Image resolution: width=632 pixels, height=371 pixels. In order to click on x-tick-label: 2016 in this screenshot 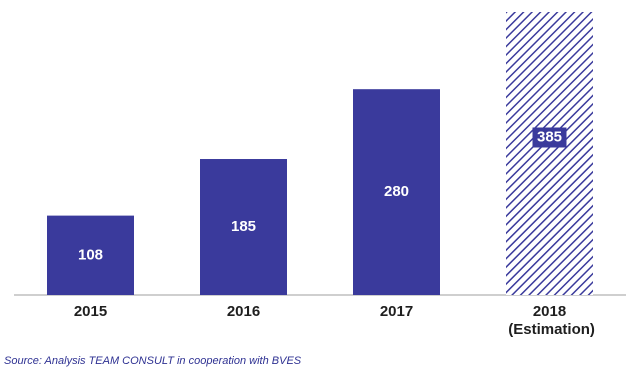, I will do `click(243, 311)`.